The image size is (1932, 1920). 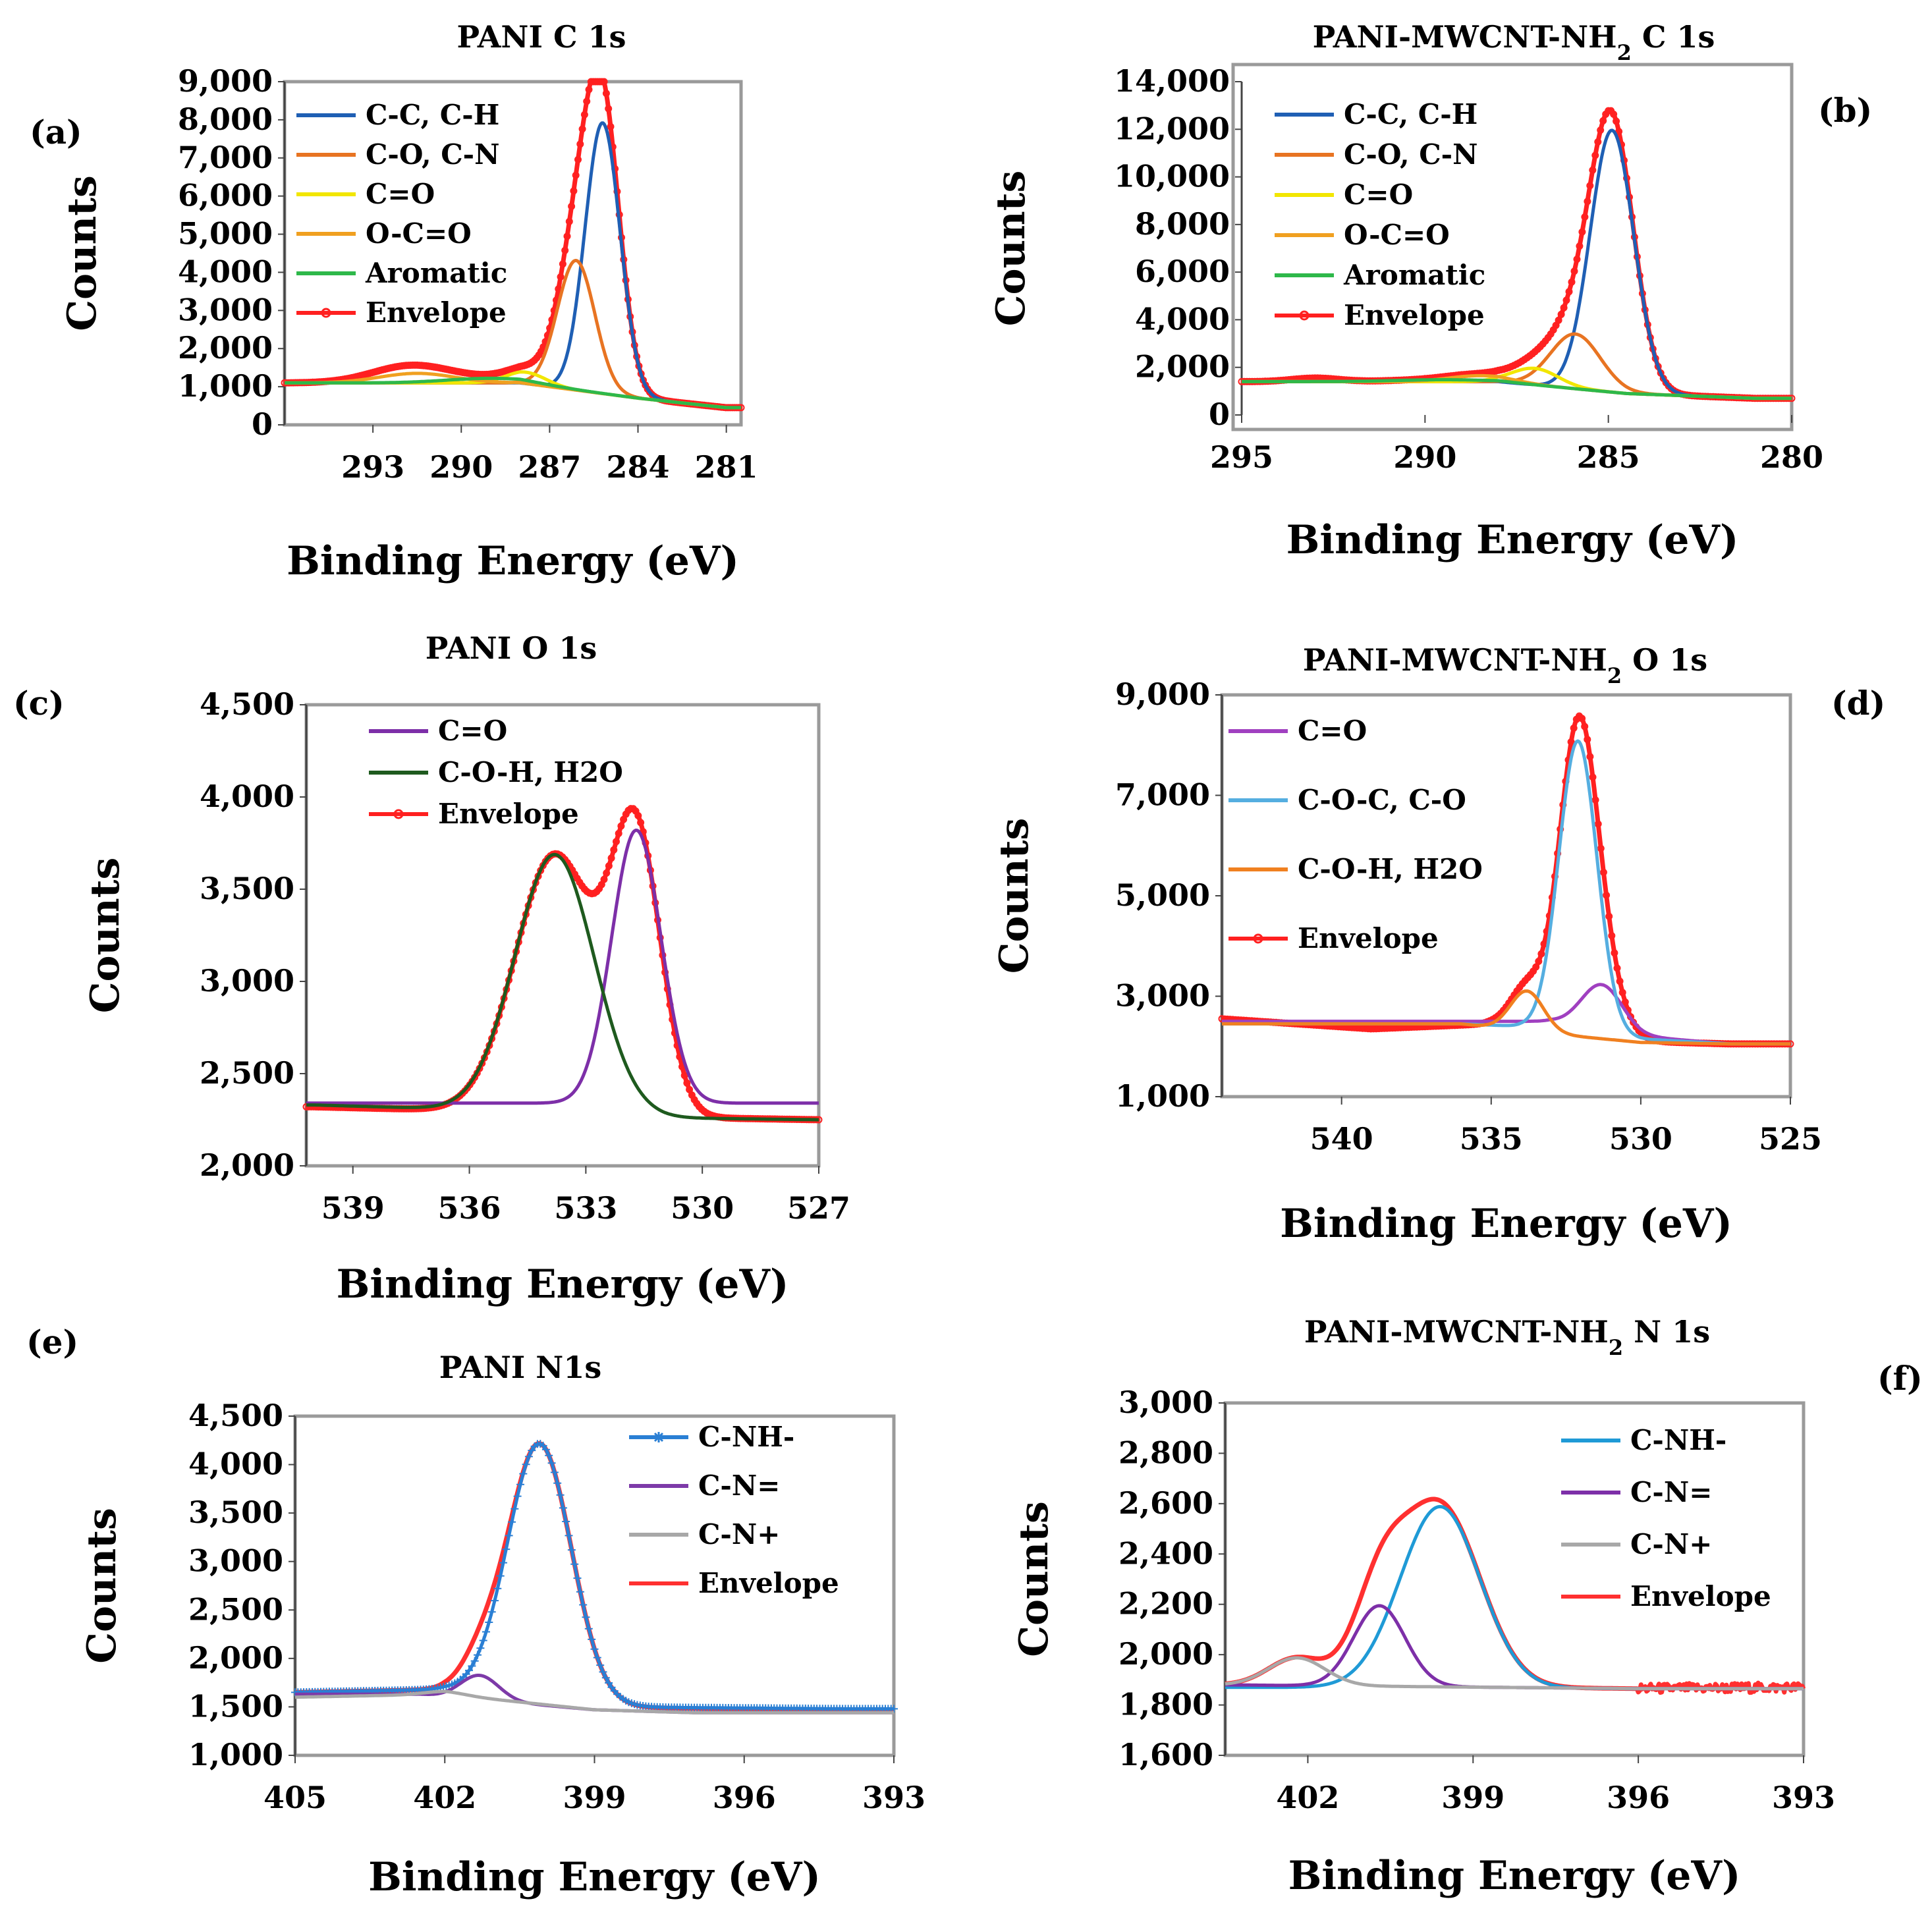 I want to click on legend-label: Aromatic, so click(x=436, y=273).